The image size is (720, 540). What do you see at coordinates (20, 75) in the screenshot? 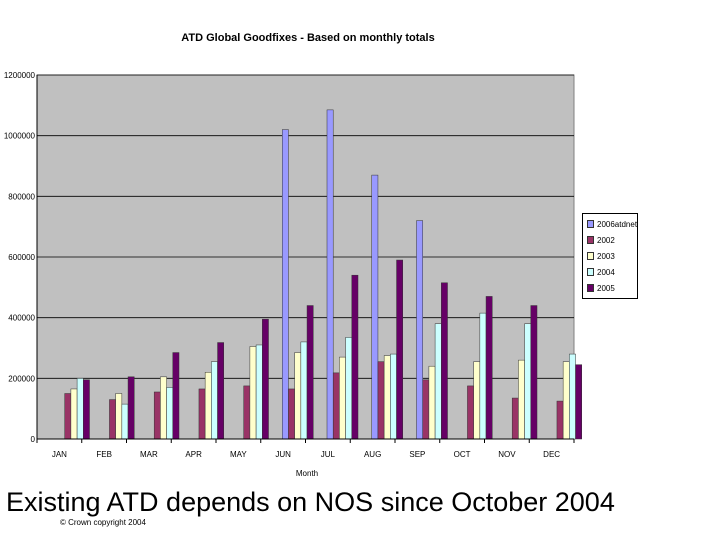
I see `y-tick-label: 1200000` at bounding box center [20, 75].